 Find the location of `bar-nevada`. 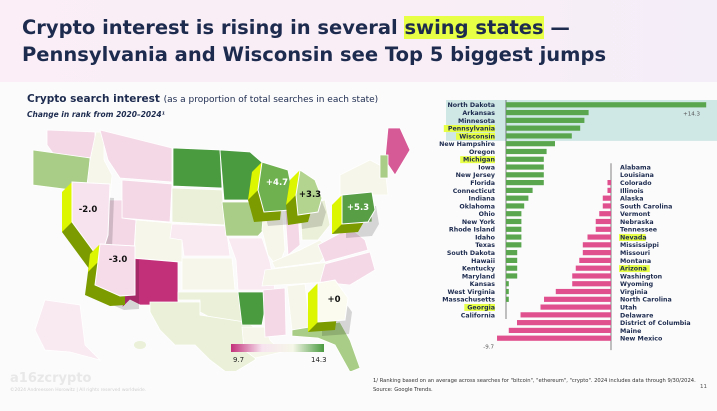

bar-nevada is located at coordinates (599, 237).